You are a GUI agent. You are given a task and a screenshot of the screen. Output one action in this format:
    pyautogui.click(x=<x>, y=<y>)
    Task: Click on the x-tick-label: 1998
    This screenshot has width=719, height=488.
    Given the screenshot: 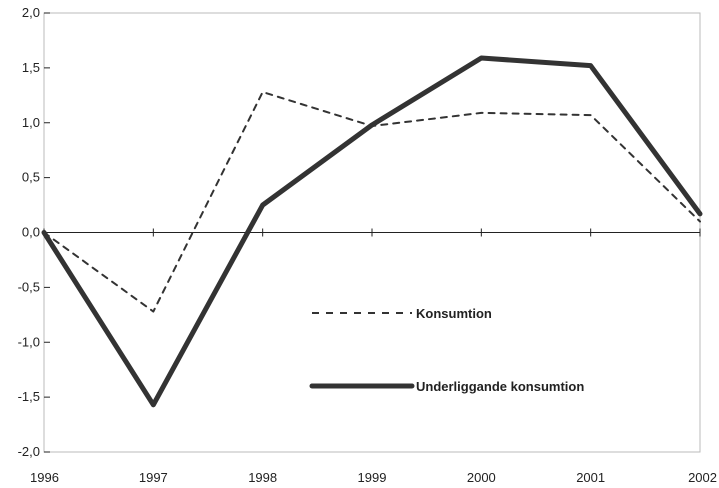 What is the action you would take?
    pyautogui.click(x=262, y=477)
    